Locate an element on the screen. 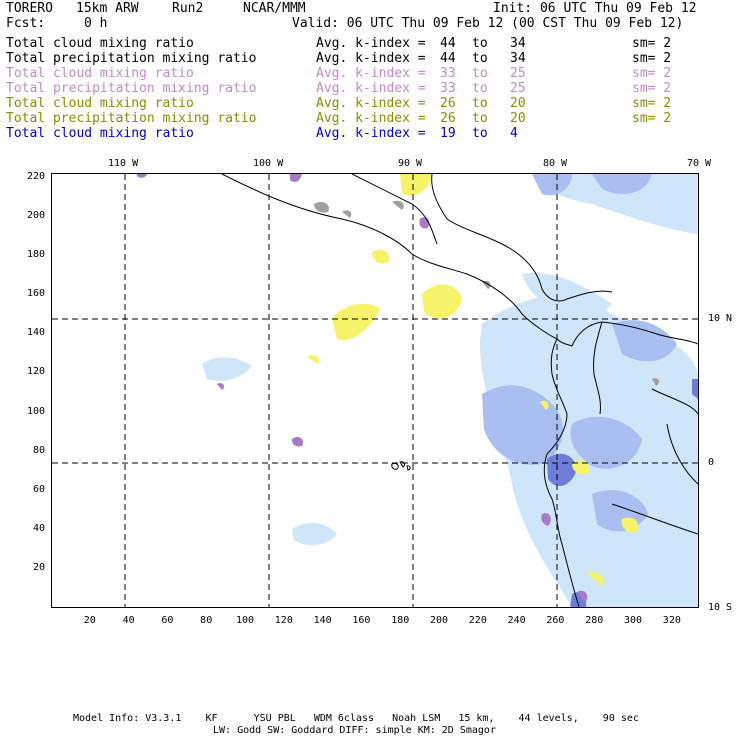 The image size is (740, 740). x-tick-label: 220 is located at coordinates (477, 620).